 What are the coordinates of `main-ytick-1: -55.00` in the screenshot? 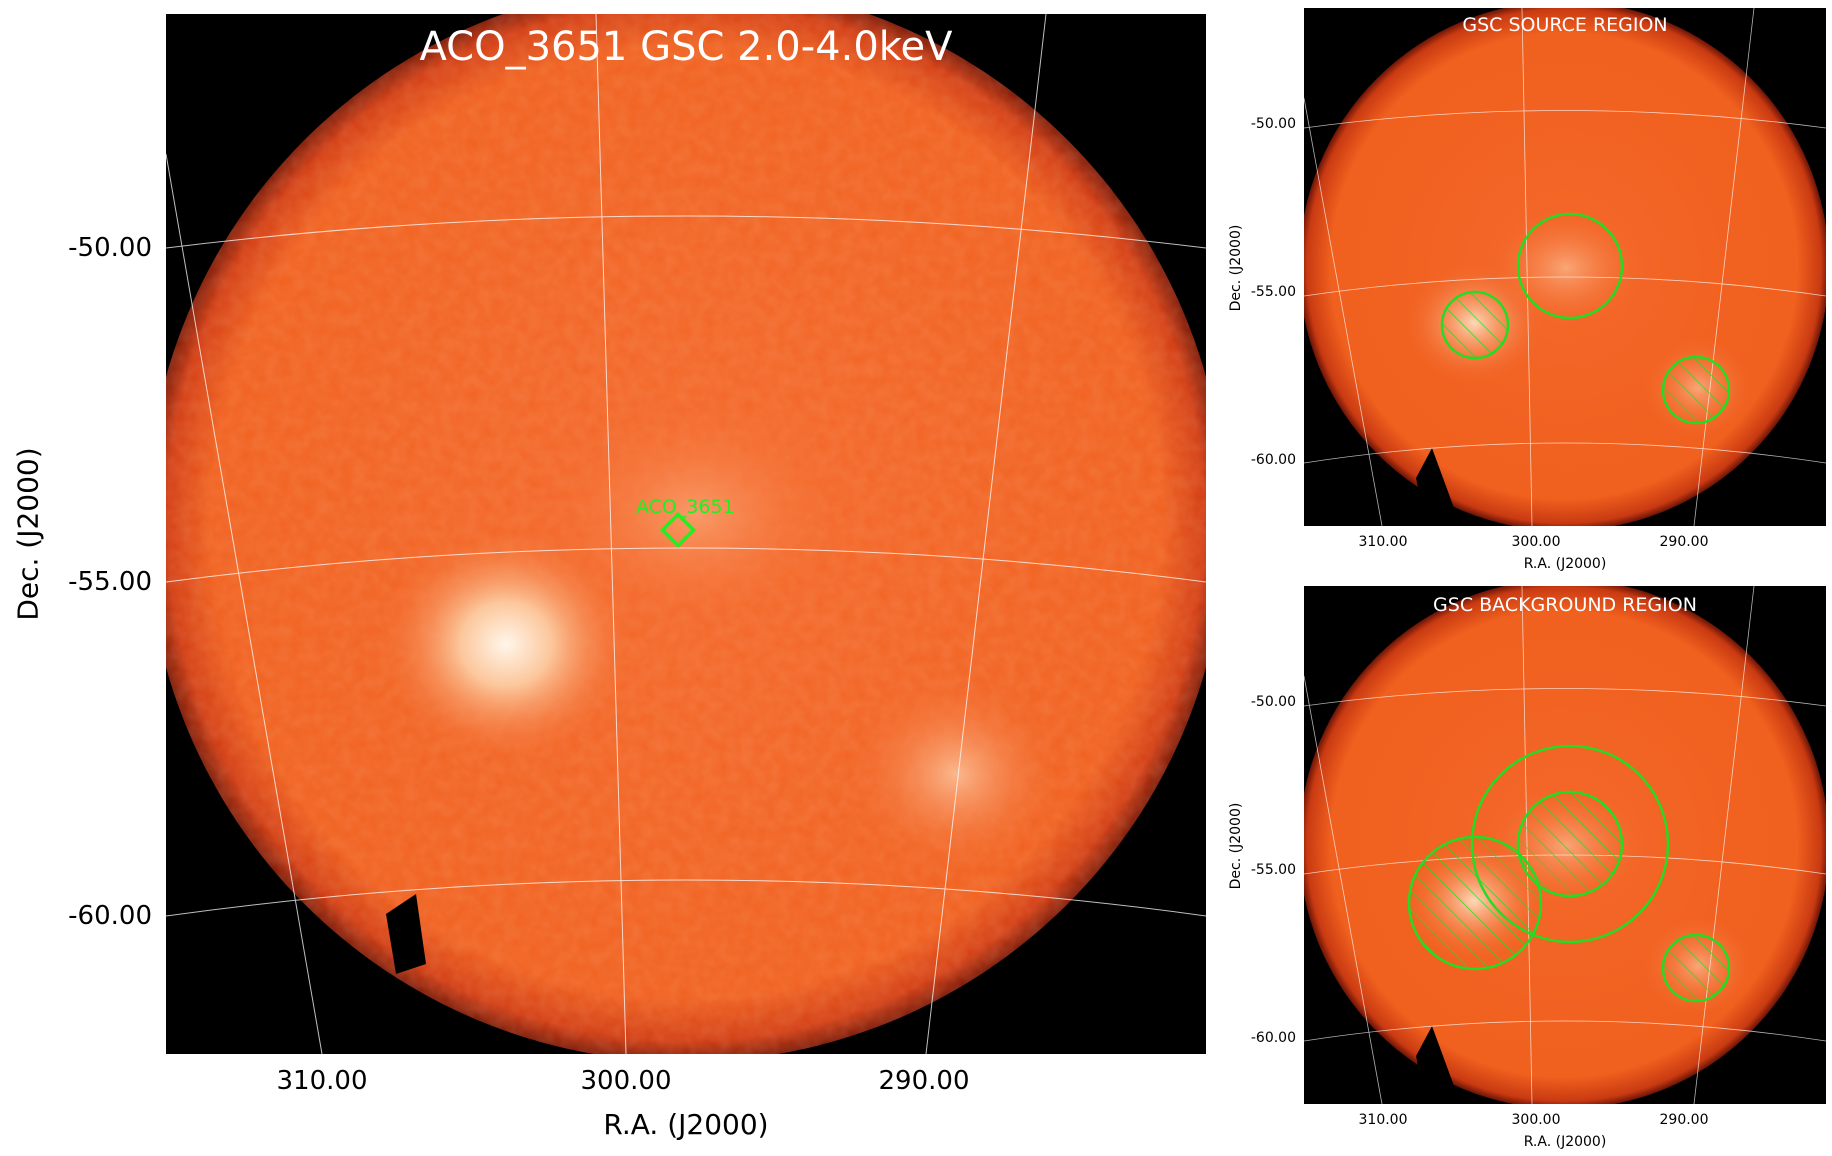 It's located at (110, 582).